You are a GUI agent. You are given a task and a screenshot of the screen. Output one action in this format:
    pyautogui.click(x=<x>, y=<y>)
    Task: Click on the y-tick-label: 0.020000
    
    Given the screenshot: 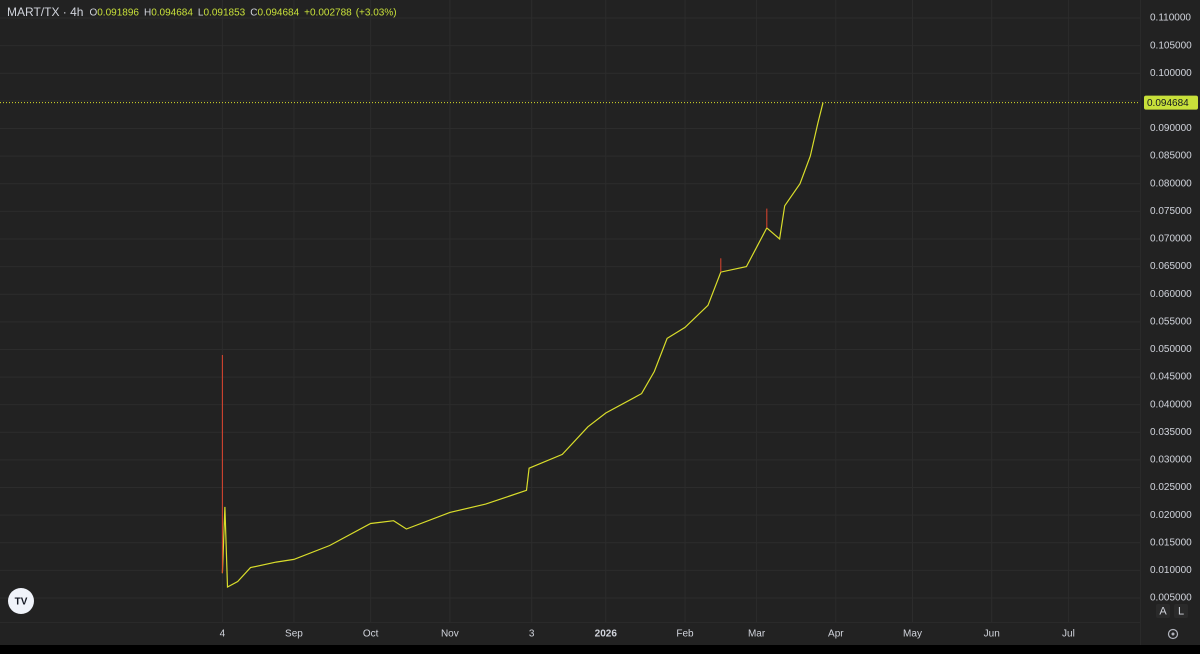 What is the action you would take?
    pyautogui.click(x=1171, y=515)
    